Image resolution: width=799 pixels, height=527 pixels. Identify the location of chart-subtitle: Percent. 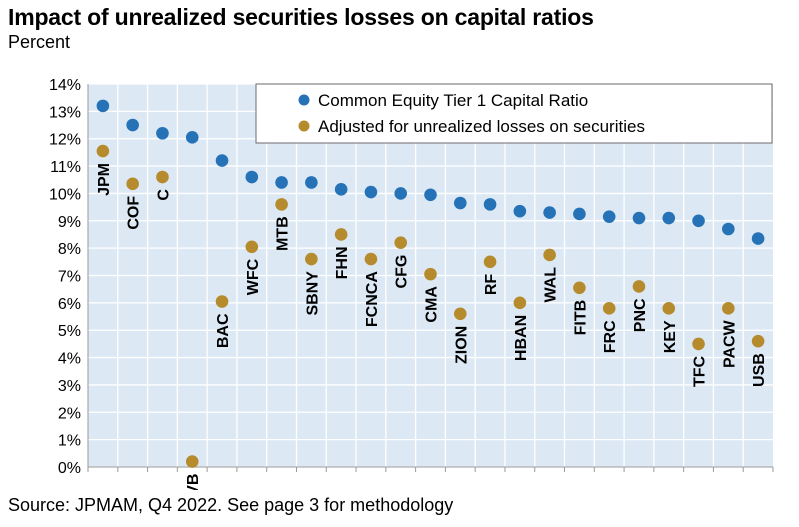
(39, 42).